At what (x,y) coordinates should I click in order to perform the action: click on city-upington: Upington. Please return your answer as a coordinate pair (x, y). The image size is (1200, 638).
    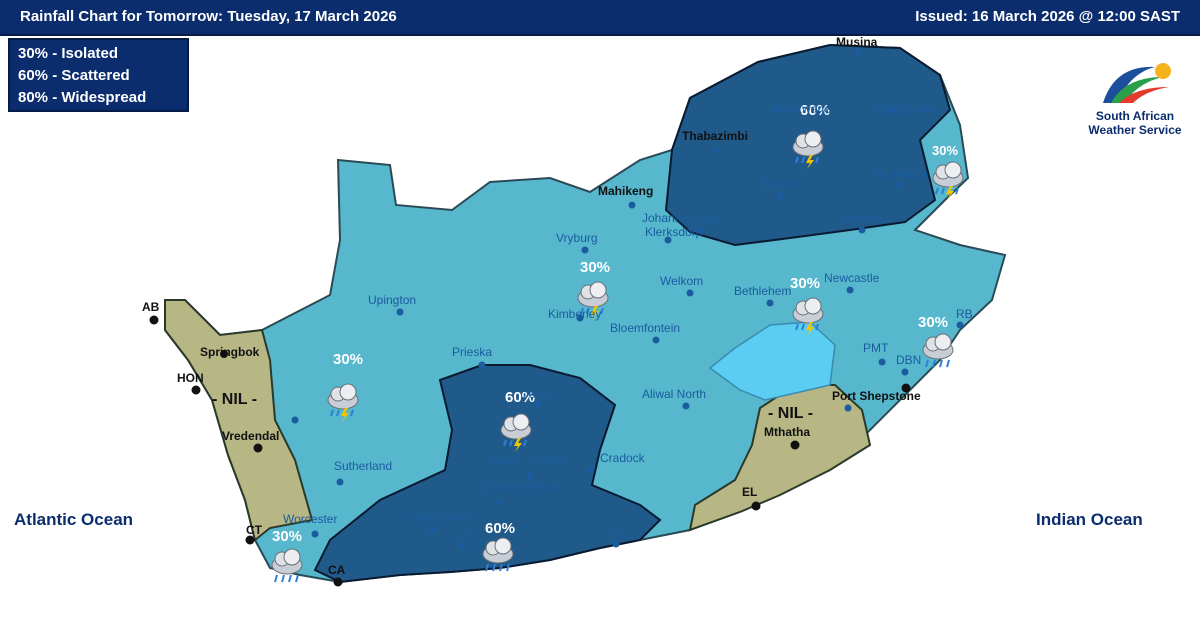
    Looking at the image, I should click on (392, 300).